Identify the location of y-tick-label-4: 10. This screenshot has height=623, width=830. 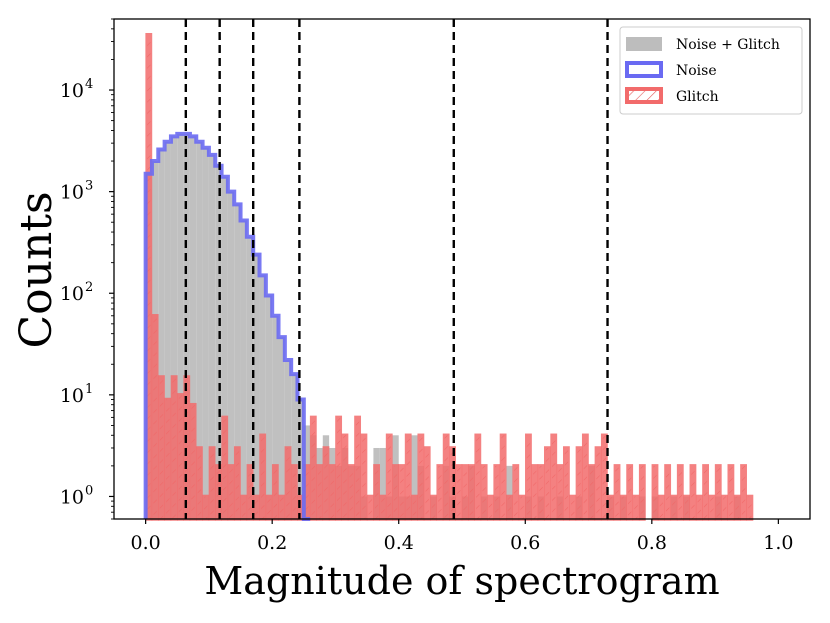
(72, 91).